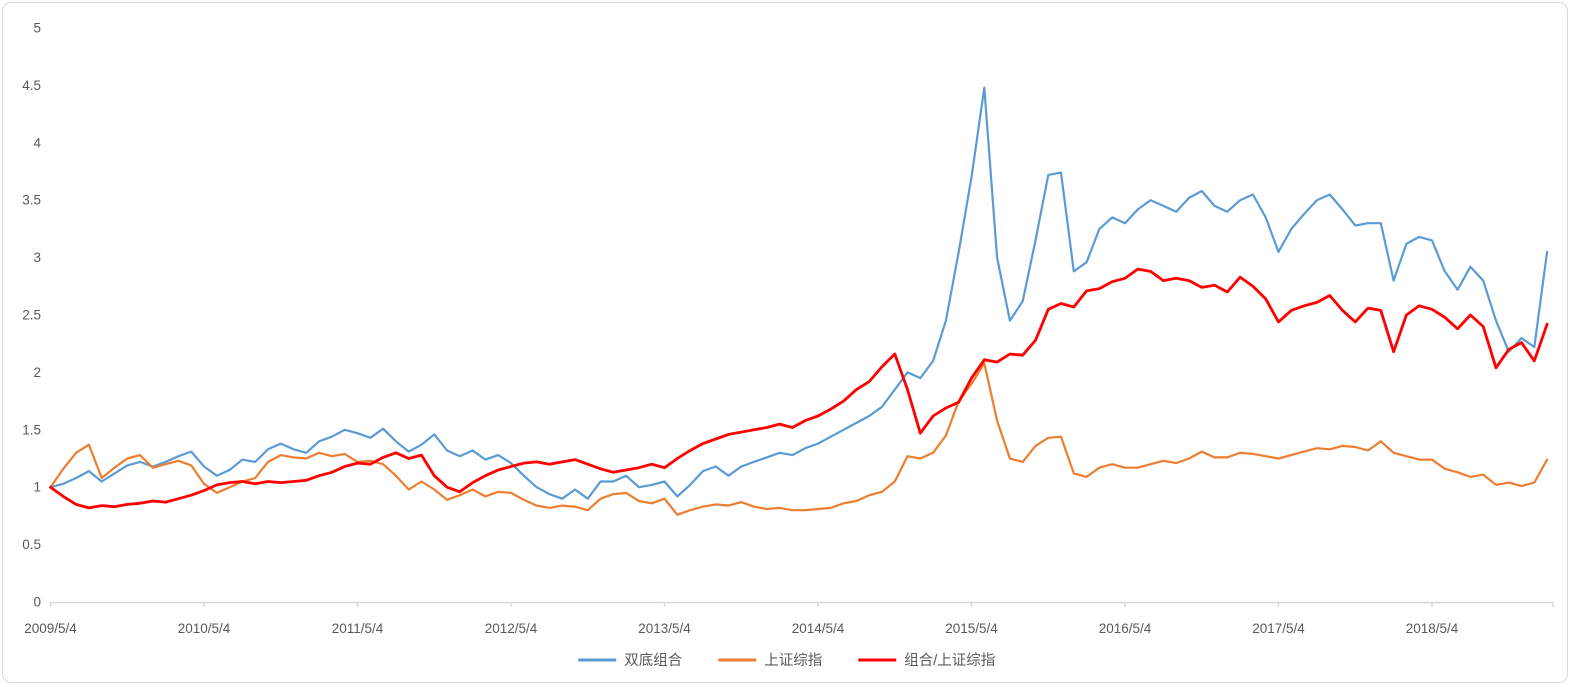 This screenshot has height=687, width=1572. What do you see at coordinates (511, 628) in the screenshot?
I see `x-axis-label: 2012/5/4` at bounding box center [511, 628].